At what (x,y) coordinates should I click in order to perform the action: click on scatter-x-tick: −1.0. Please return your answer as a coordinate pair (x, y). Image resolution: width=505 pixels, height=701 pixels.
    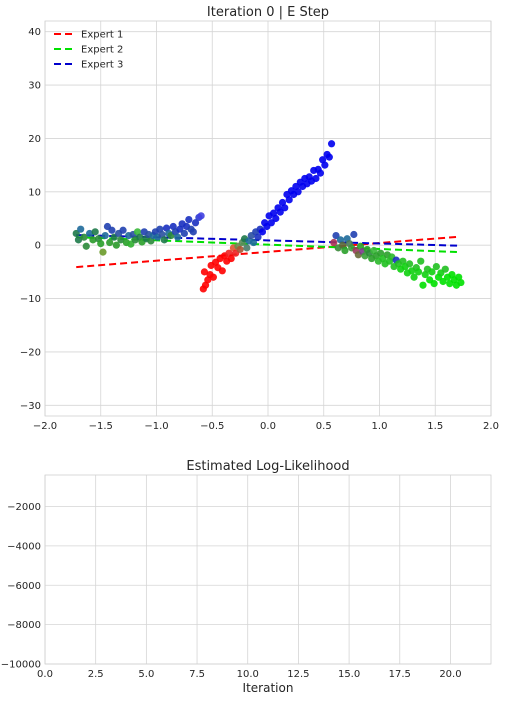
    Looking at the image, I should click on (156, 426).